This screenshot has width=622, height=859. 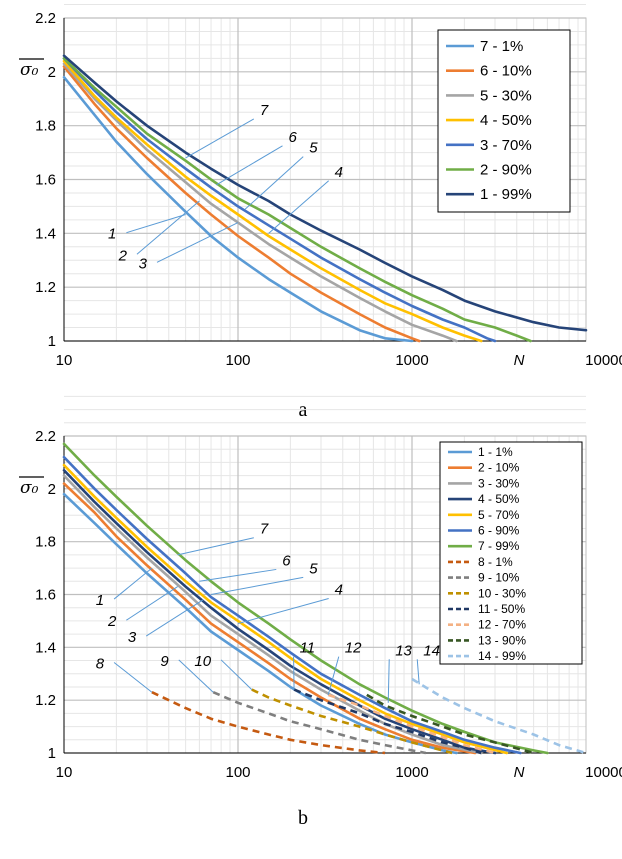 I want to click on legend-entry: 8 - 1%, so click(x=495, y=562).